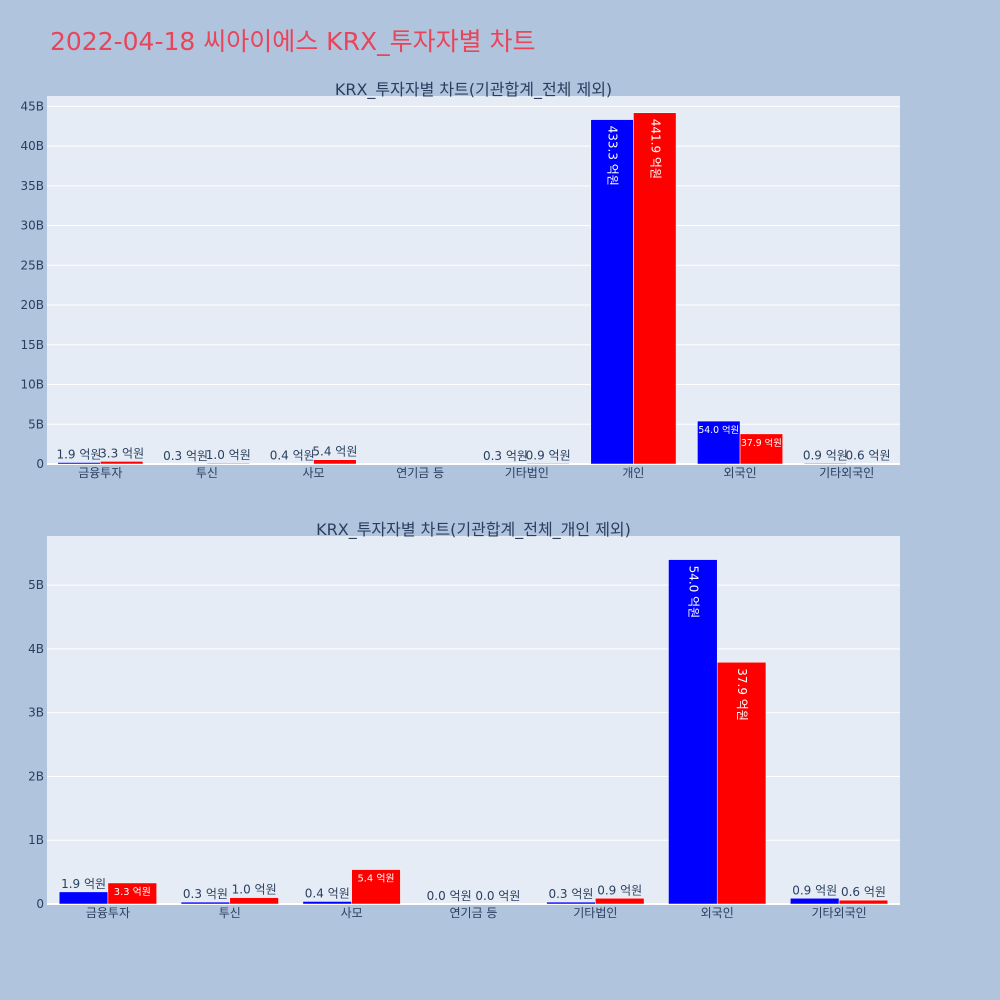  What do you see at coordinates (32, 265) in the screenshot?
I see `y-tick-label: 25B` at bounding box center [32, 265].